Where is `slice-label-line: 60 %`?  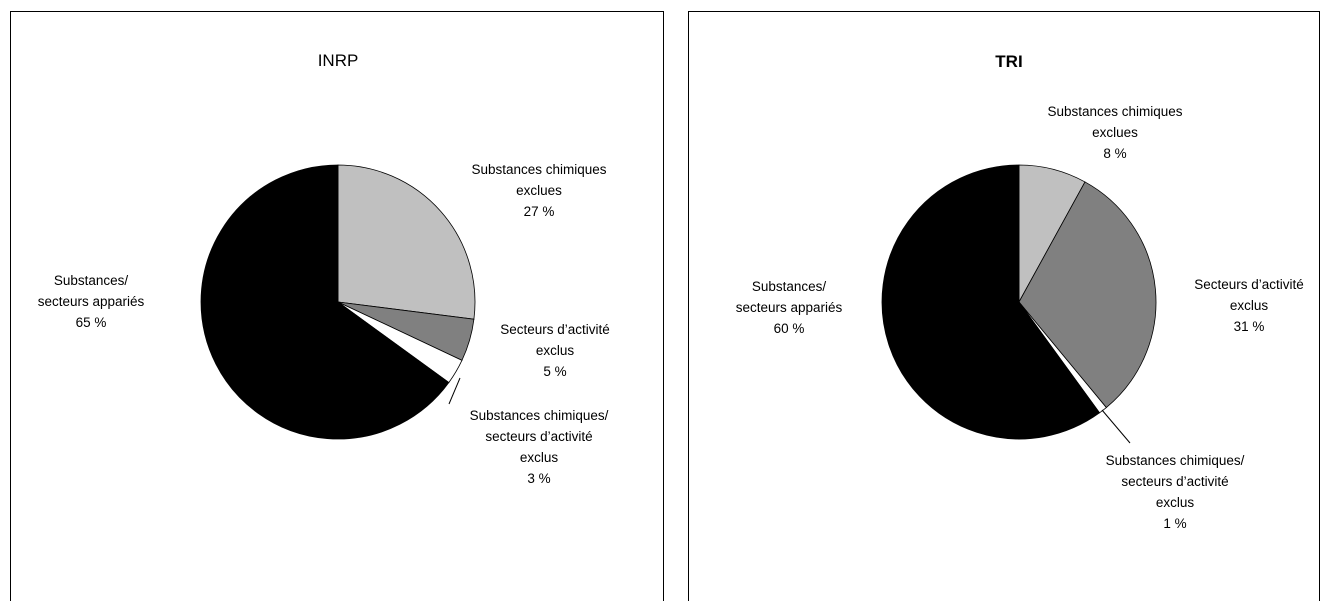
slice-label-line: 60 % is located at coordinates (789, 328).